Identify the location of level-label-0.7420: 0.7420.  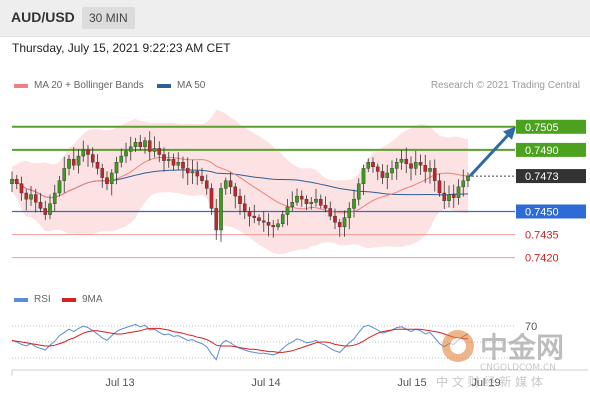
(542, 259).